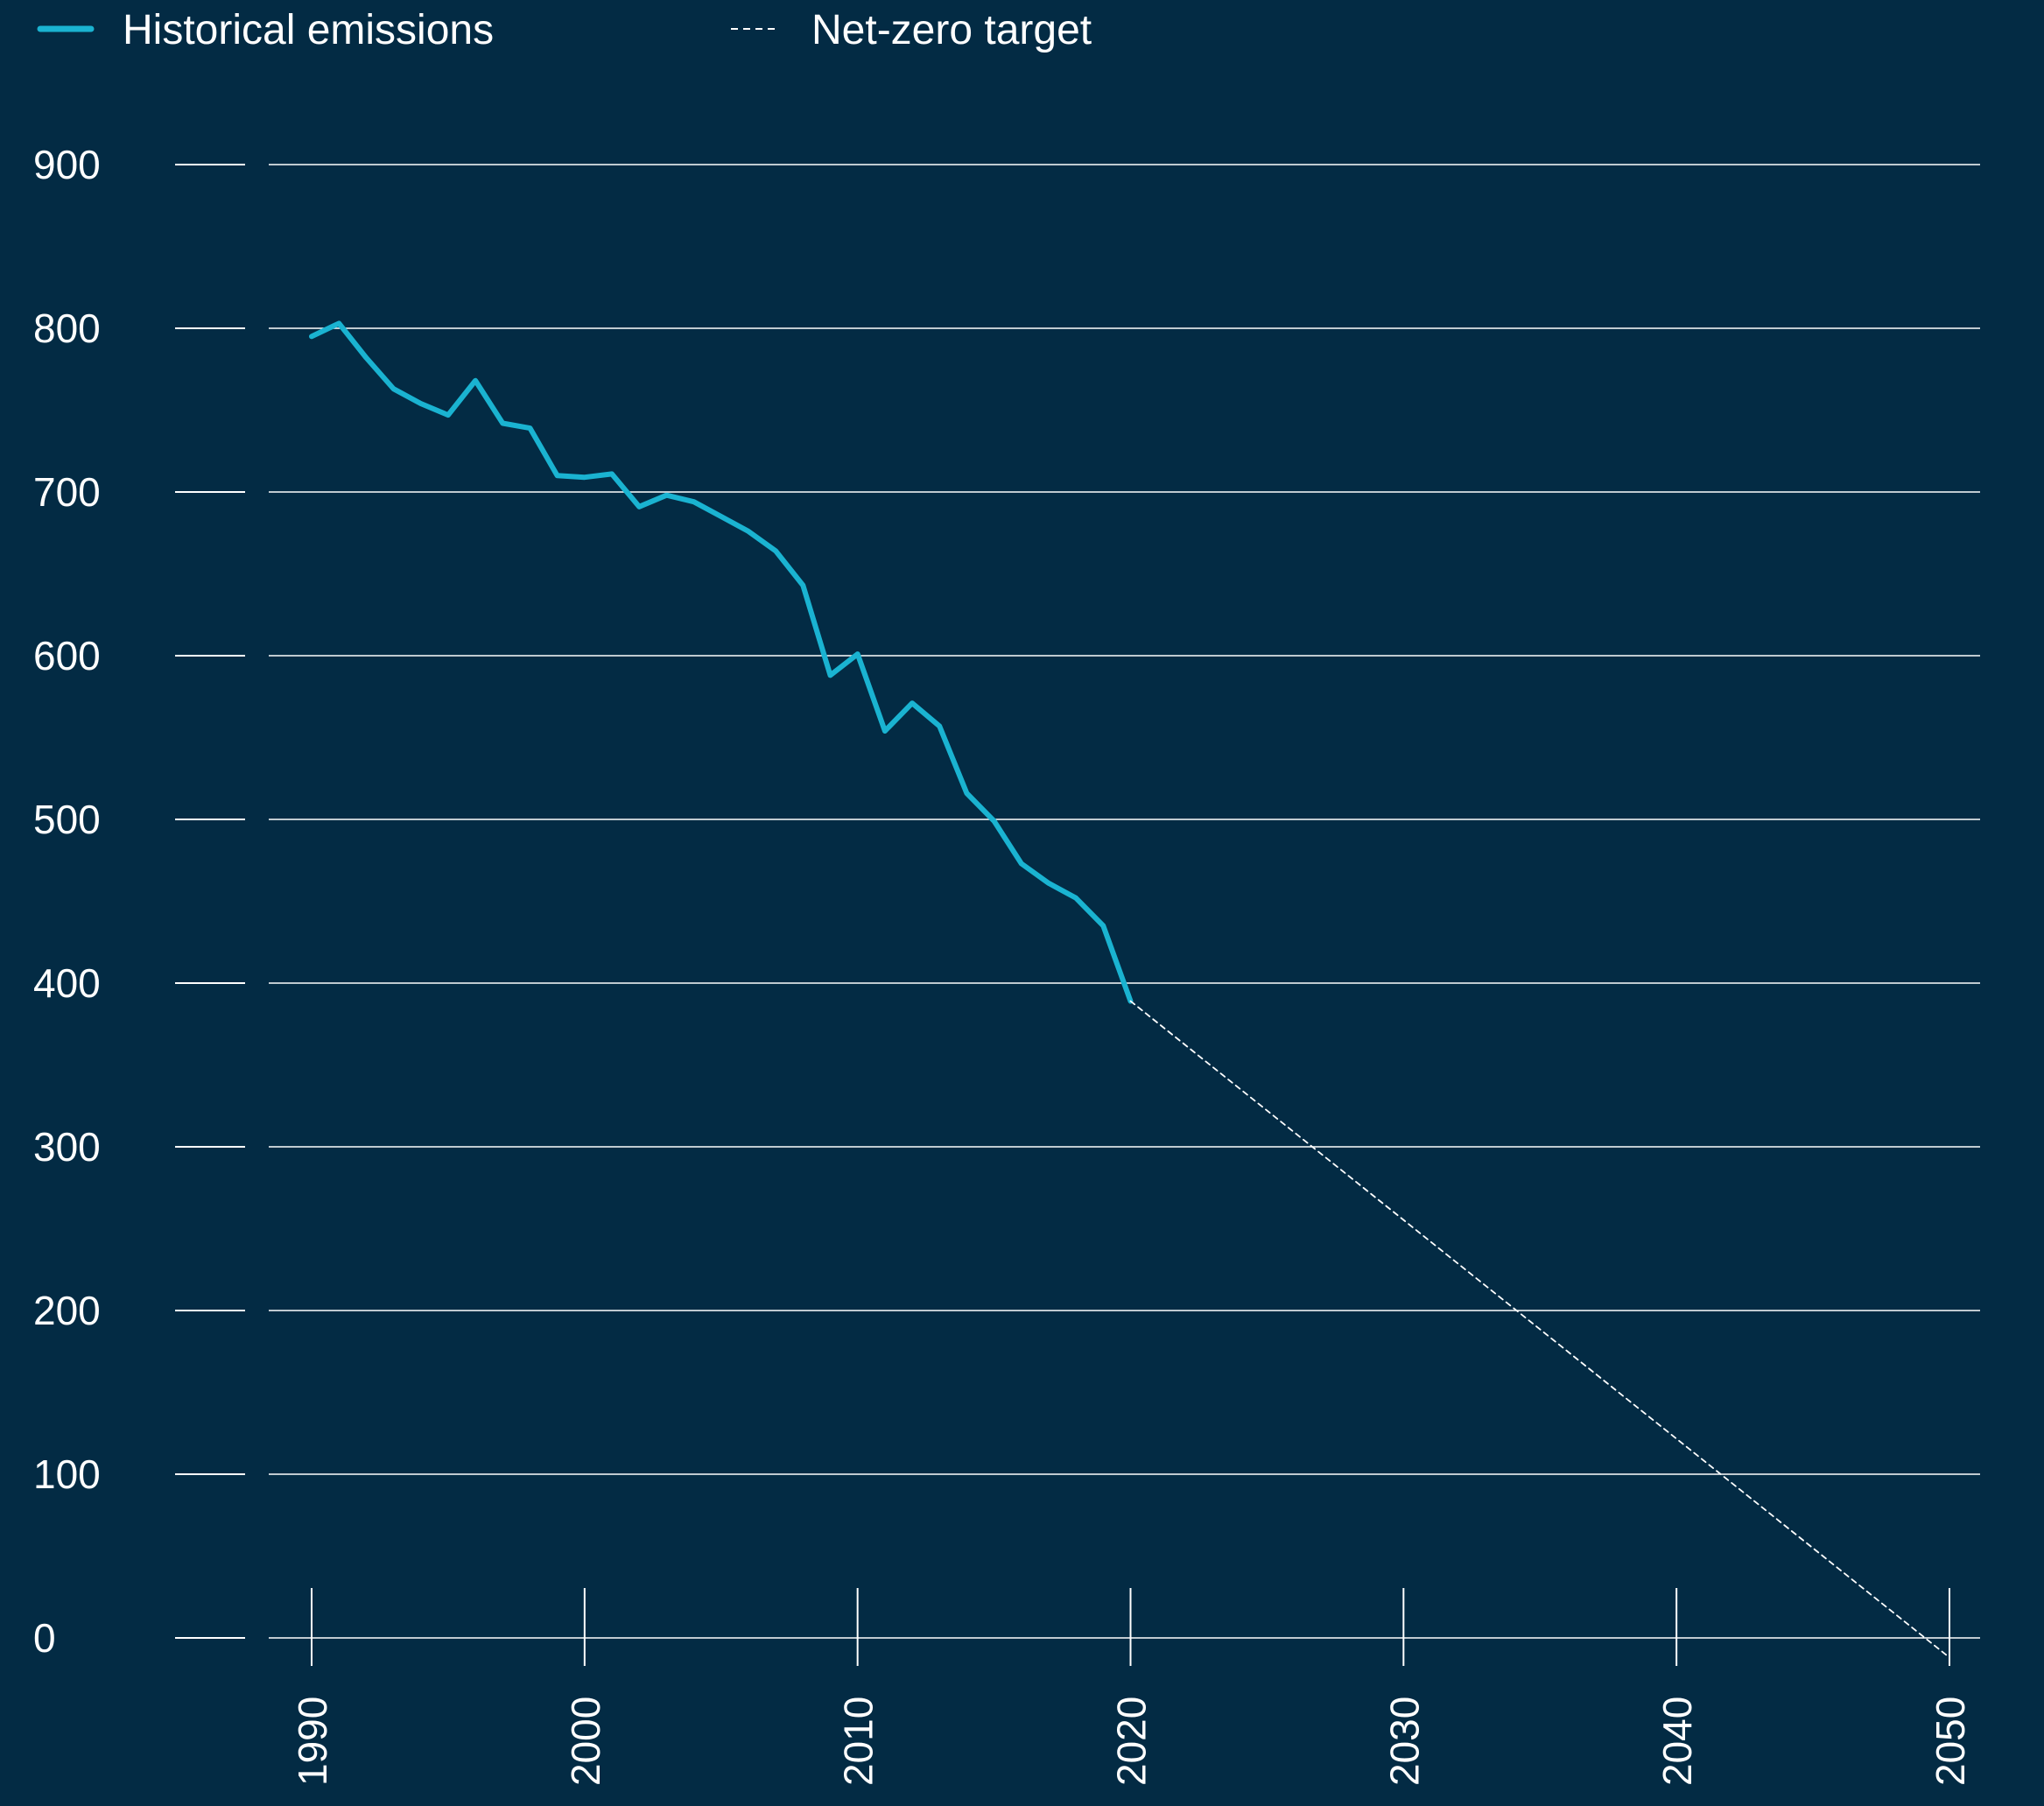 The image size is (2044, 1806). Describe the element at coordinates (1131, 1687) in the screenshot. I see `x-axis: 1990 2000 2010 2020 2030 2040 2050` at that location.